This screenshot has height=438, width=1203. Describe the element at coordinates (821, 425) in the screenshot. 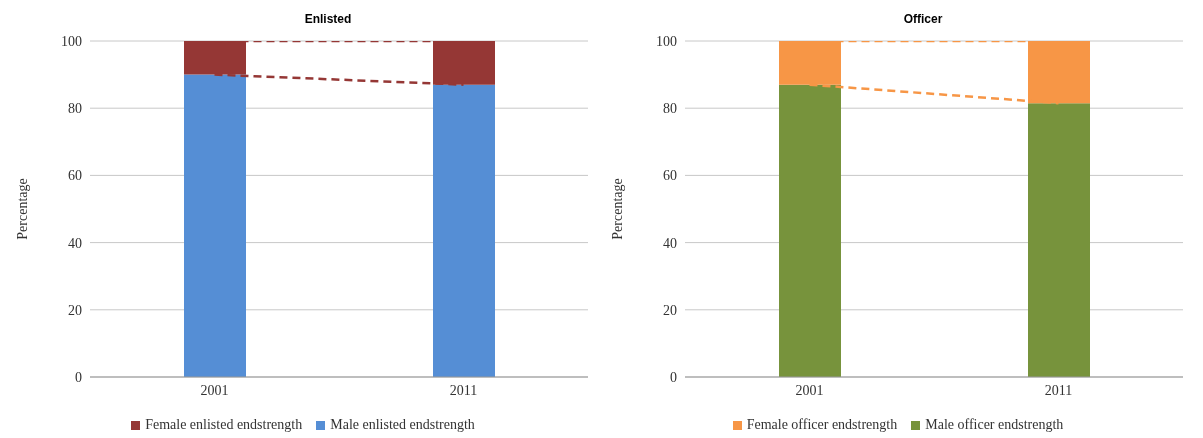

I see `legend-label: Female officer endstrength` at that location.